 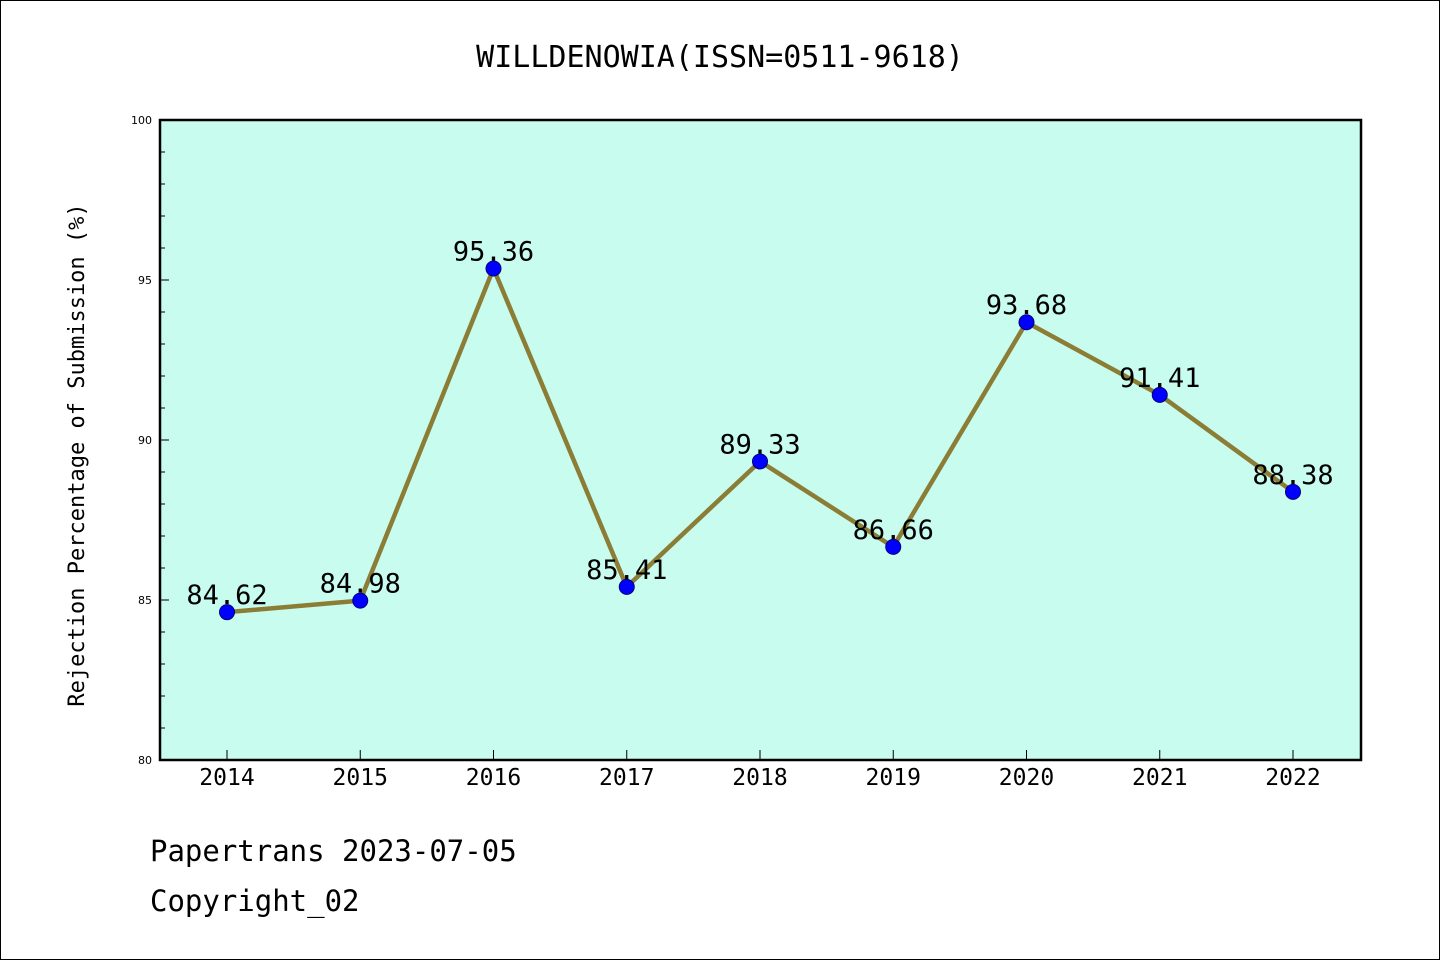 What do you see at coordinates (1292, 778) in the screenshot?
I see `x-tick-label: 2022` at bounding box center [1292, 778].